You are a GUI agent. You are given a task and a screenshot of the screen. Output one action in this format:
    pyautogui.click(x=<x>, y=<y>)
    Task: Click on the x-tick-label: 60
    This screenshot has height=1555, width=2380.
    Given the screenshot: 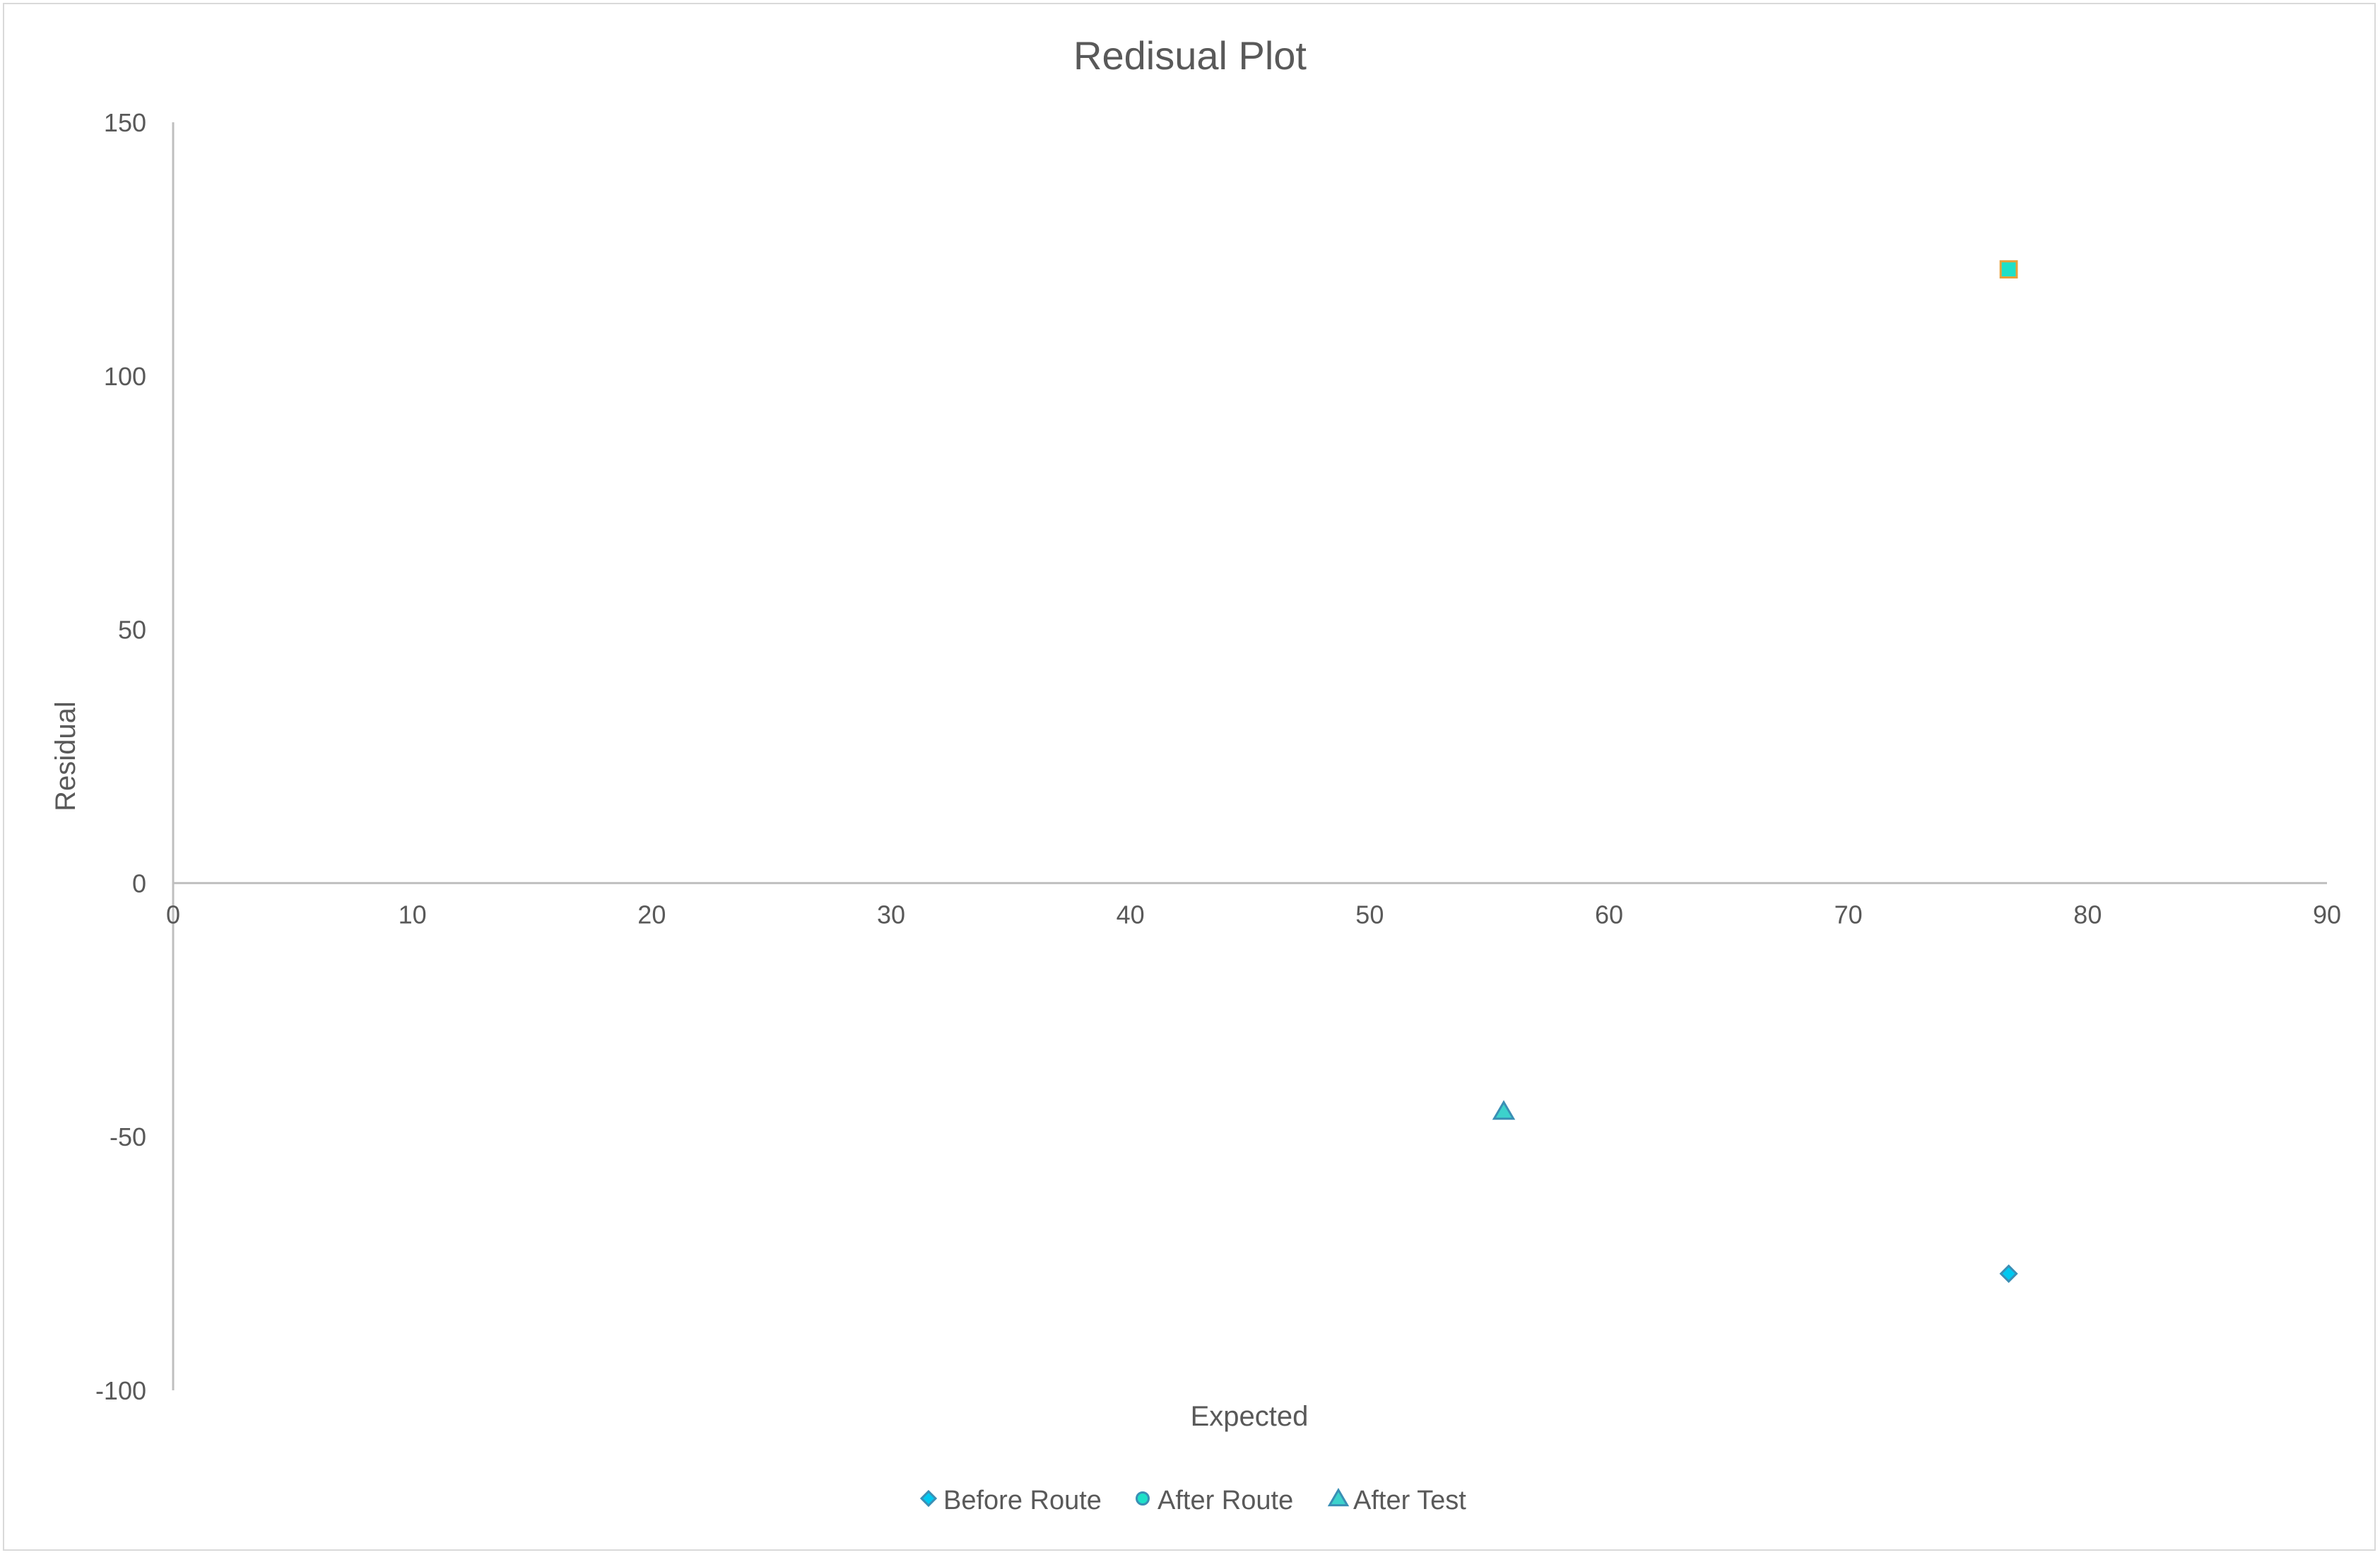 What is the action you would take?
    pyautogui.click(x=1609, y=915)
    